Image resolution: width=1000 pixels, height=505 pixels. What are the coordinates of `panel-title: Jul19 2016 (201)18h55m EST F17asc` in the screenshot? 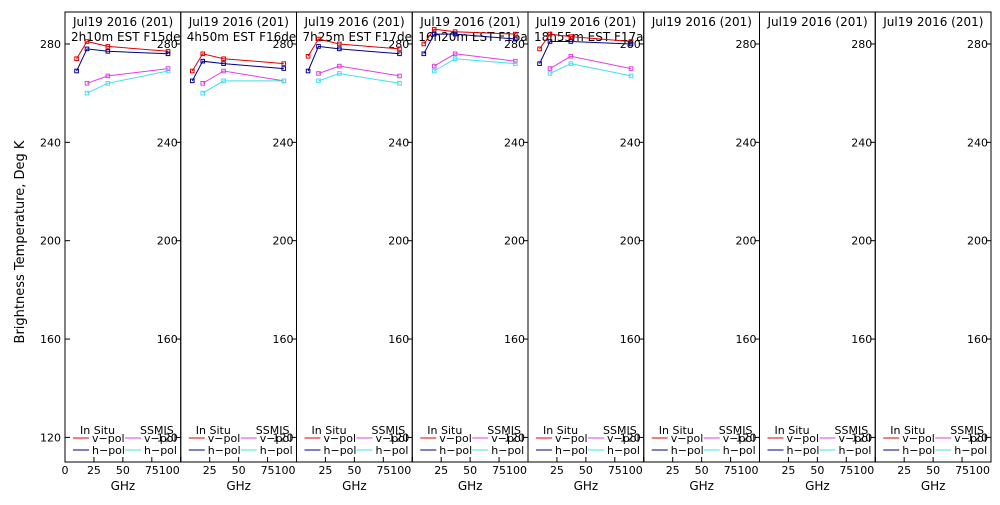 It's located at (589, 29).